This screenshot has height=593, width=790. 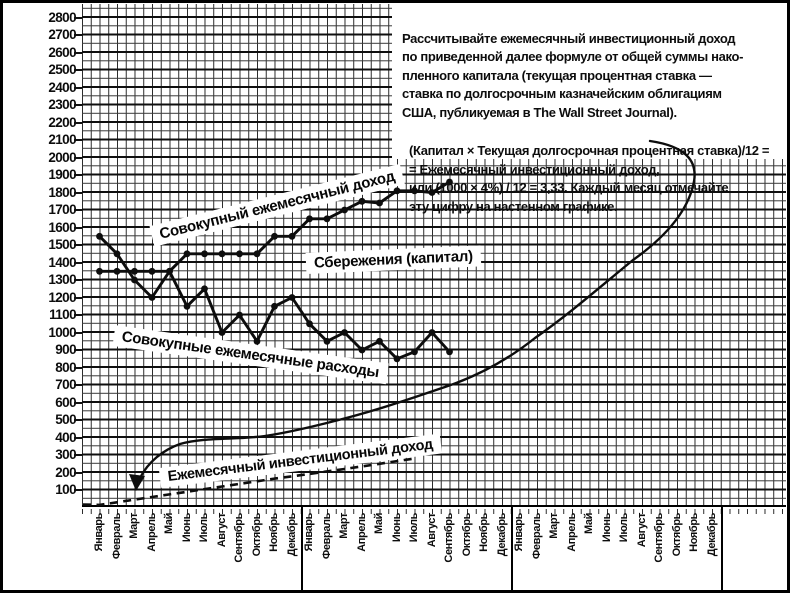 I want to click on y-axis-tick-label: 1800, so click(x=62, y=192).